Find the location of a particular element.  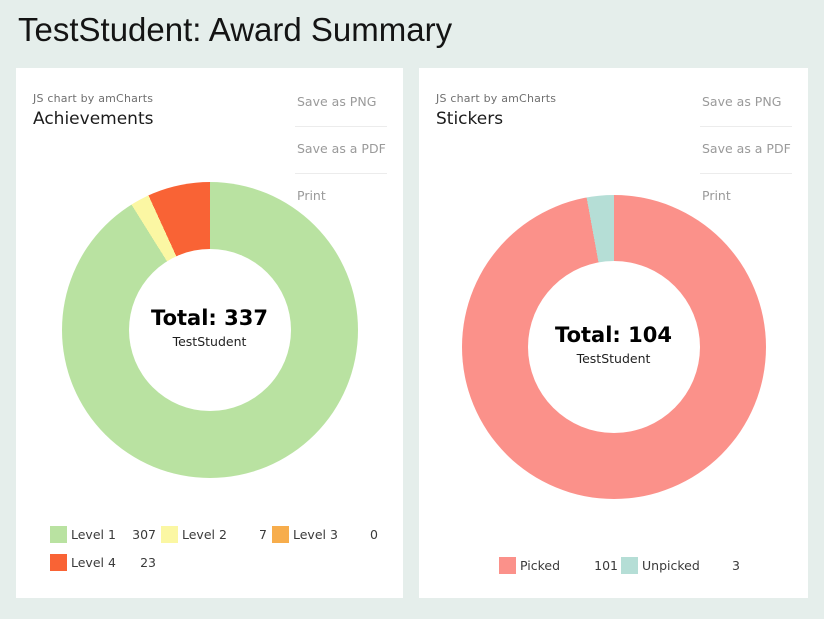

page-title: TestStudent: Award Summary is located at coordinates (235, 29).